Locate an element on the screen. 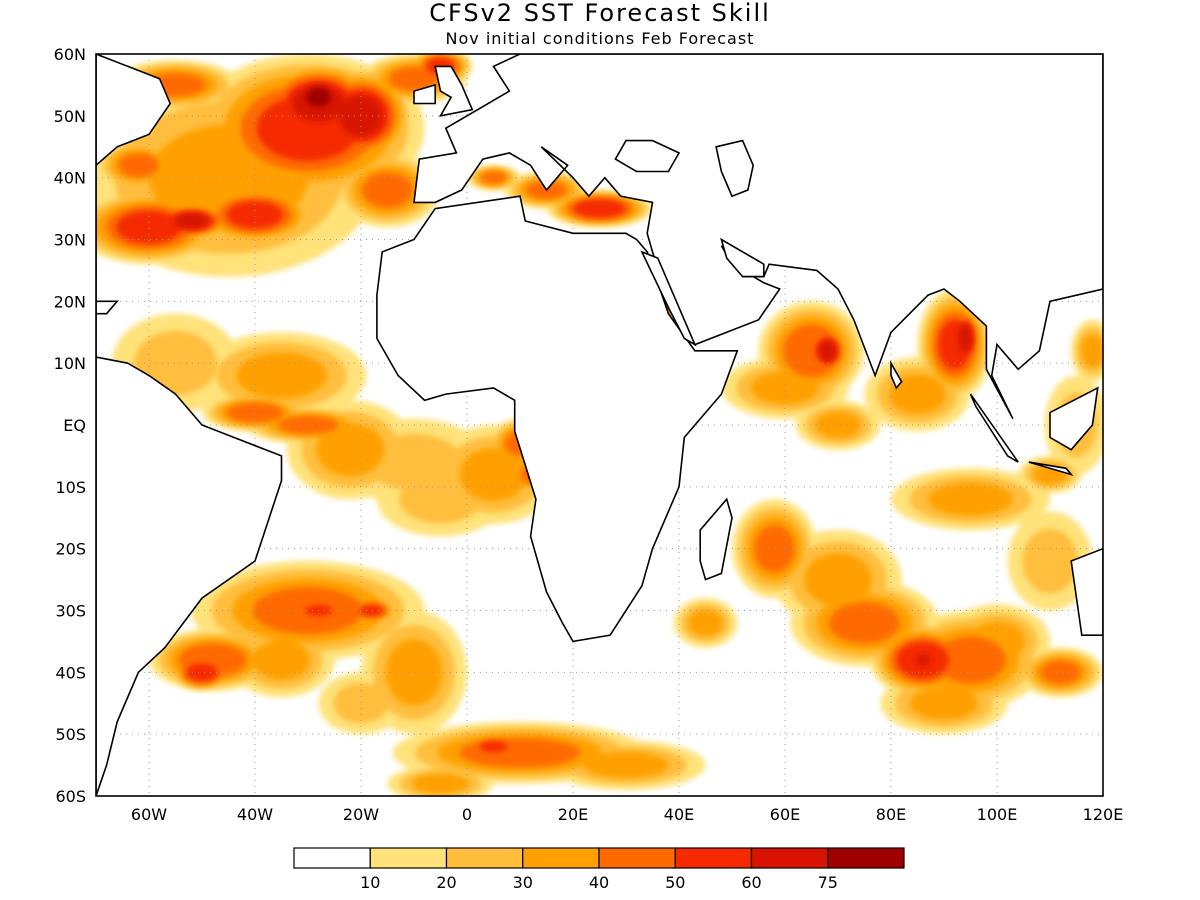  colorbar-level-label: 40 is located at coordinates (599, 882).